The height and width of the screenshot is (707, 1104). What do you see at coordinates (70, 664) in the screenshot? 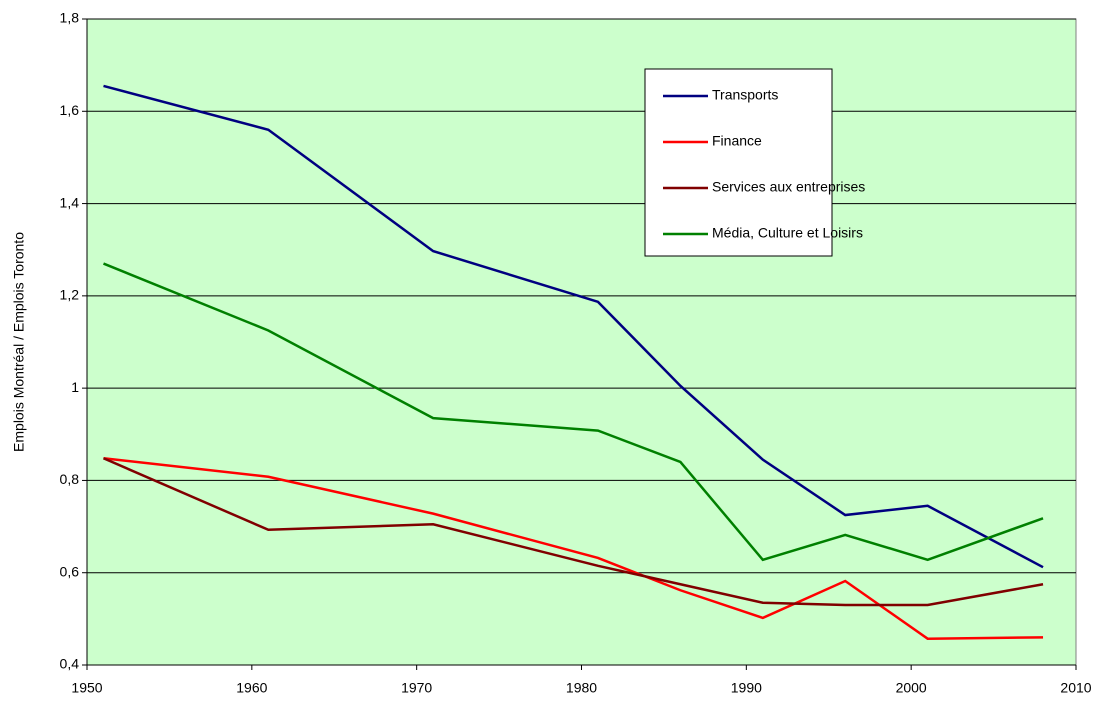
I see `y-tick-label: 0,4` at bounding box center [70, 664].